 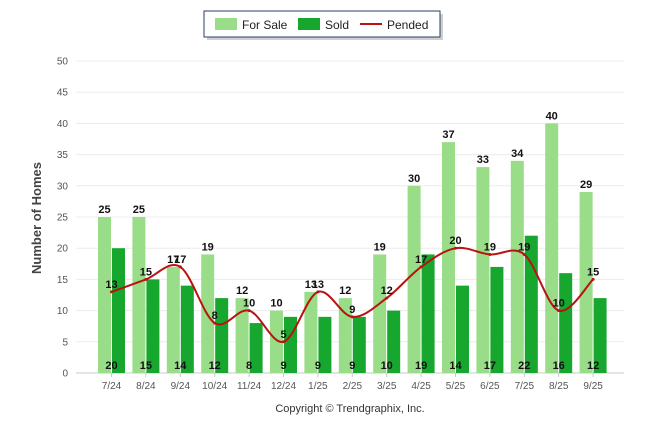 I want to click on for-sale-value-label: 34, so click(x=517, y=154).